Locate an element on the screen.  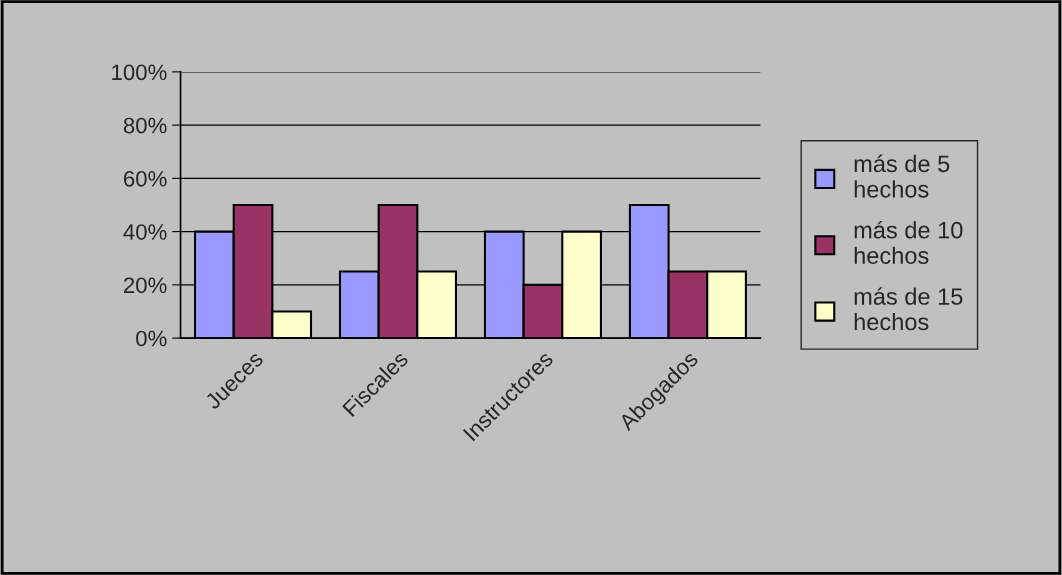
y-tick-label: 60% is located at coordinates (145, 178).